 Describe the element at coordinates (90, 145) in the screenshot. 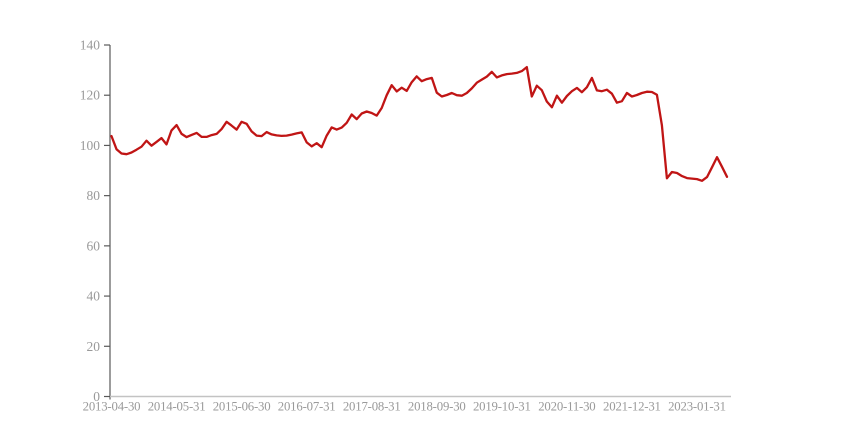

I see `y-axis-tick-label: 100` at that location.